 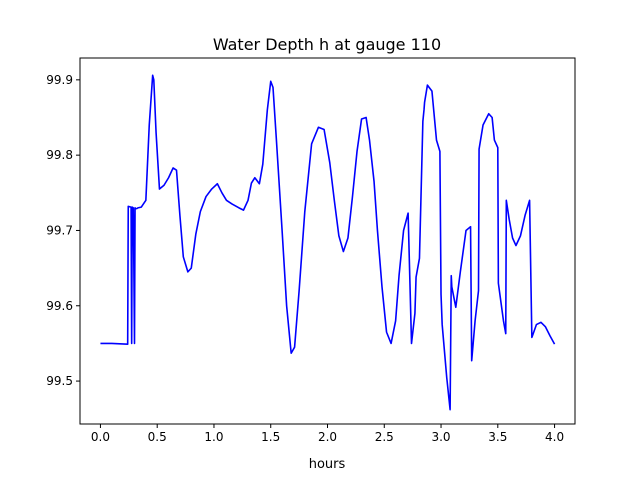 I want to click on y-tick-label: 99.6, so click(x=59, y=306).